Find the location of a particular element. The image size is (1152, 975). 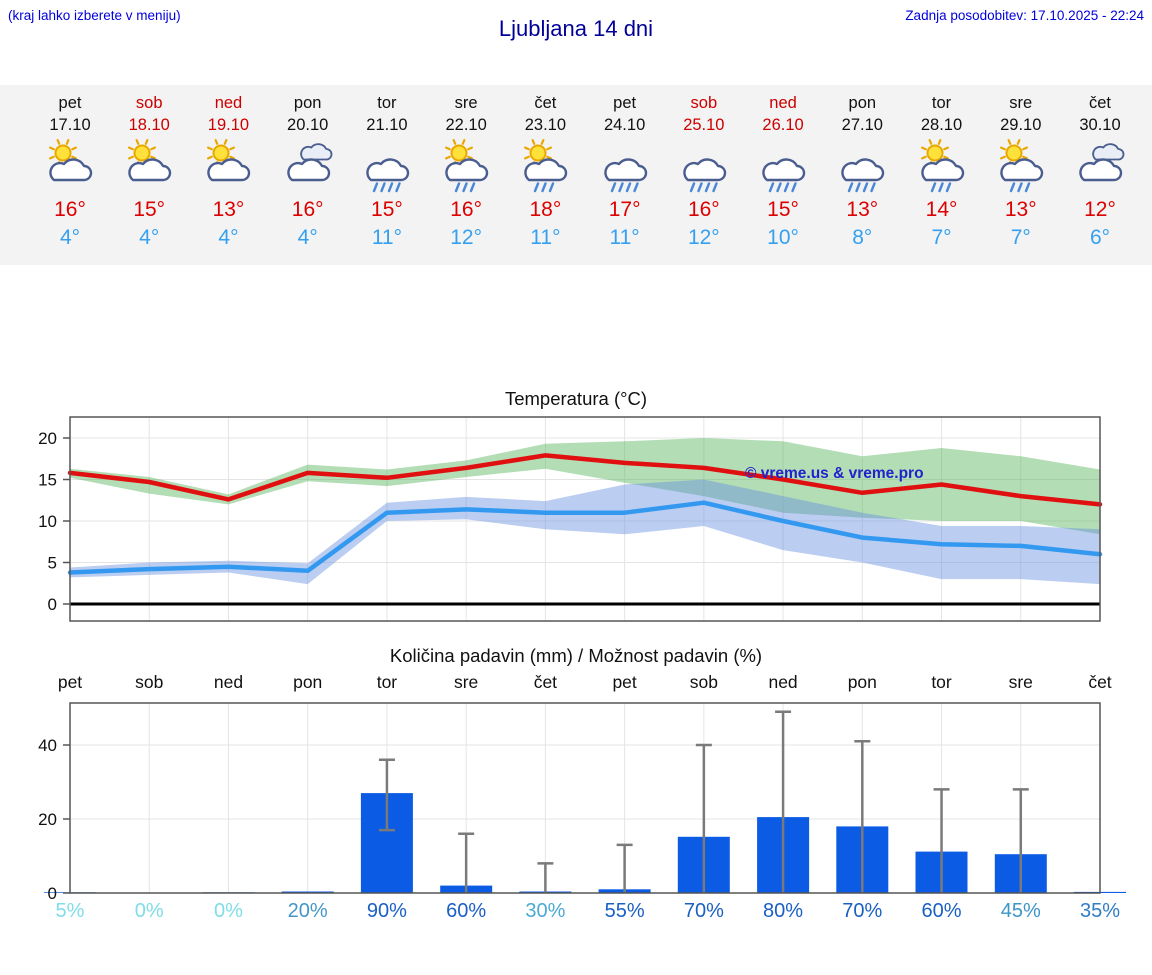

forecast-day-29.10: sre 29.10 13° 7° is located at coordinates (1021, 168).